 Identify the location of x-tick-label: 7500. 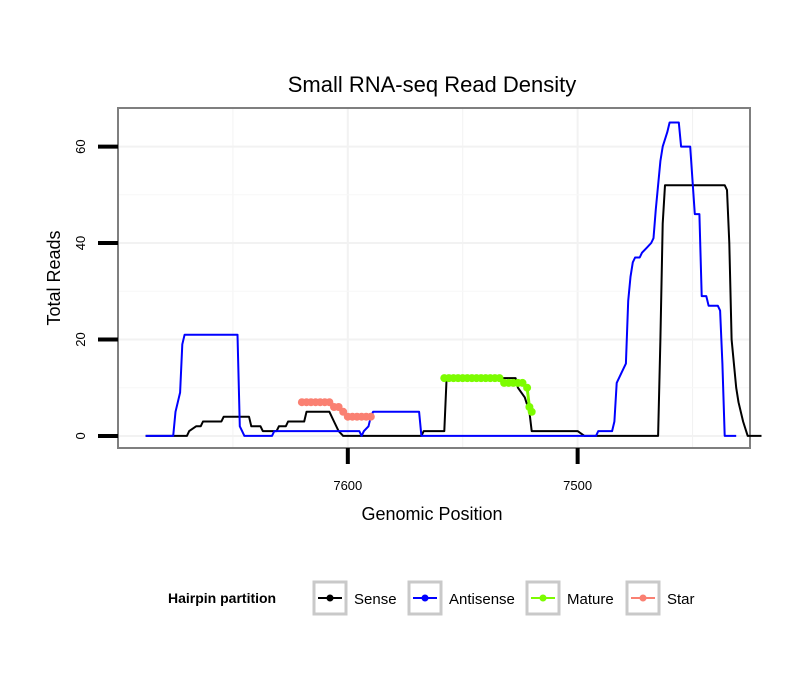
(577, 485).